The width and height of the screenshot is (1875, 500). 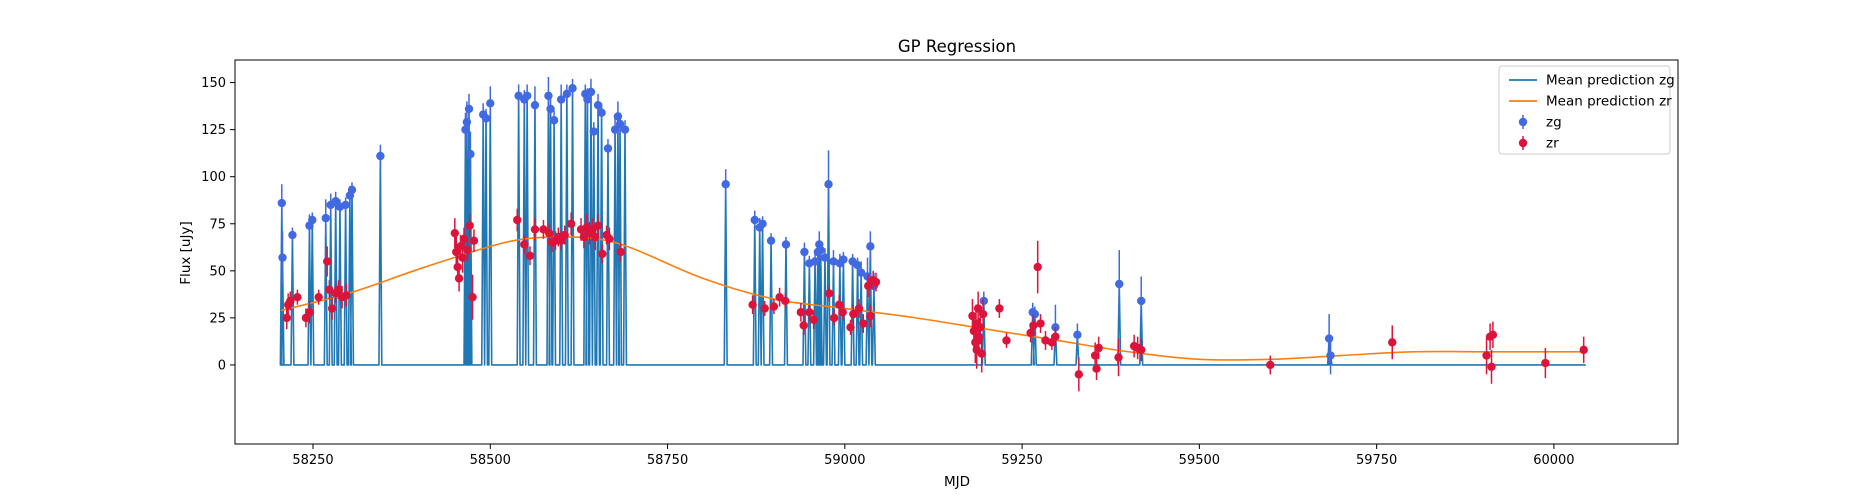 I want to click on legend-mean-prediction-zr-label: Mean prediction zr, so click(x=1609, y=102).